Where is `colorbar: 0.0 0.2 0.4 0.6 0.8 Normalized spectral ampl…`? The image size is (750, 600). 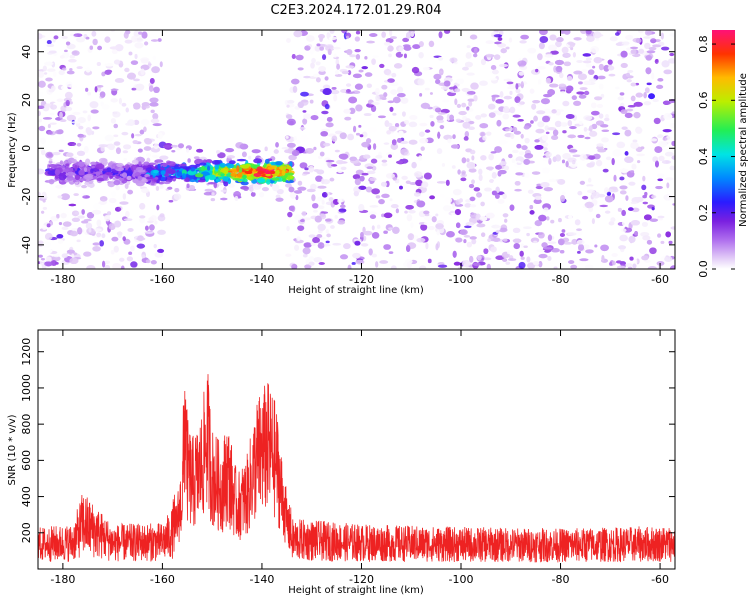 colorbar: 0.0 0.2 0.4 0.6 0.8 Normalized spectral ampl… is located at coordinates (723, 154).